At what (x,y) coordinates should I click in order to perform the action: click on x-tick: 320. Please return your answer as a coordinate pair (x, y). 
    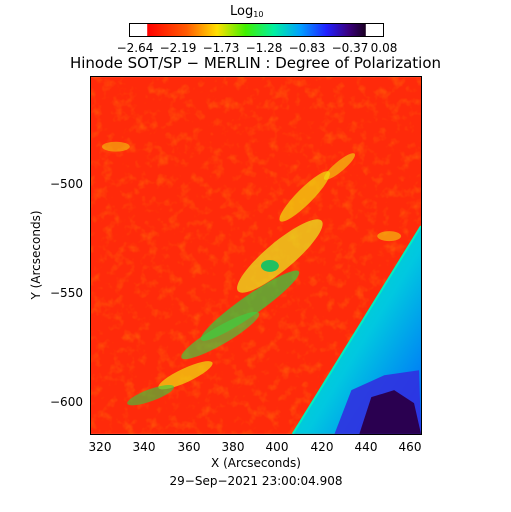
    Looking at the image, I should click on (100, 447).